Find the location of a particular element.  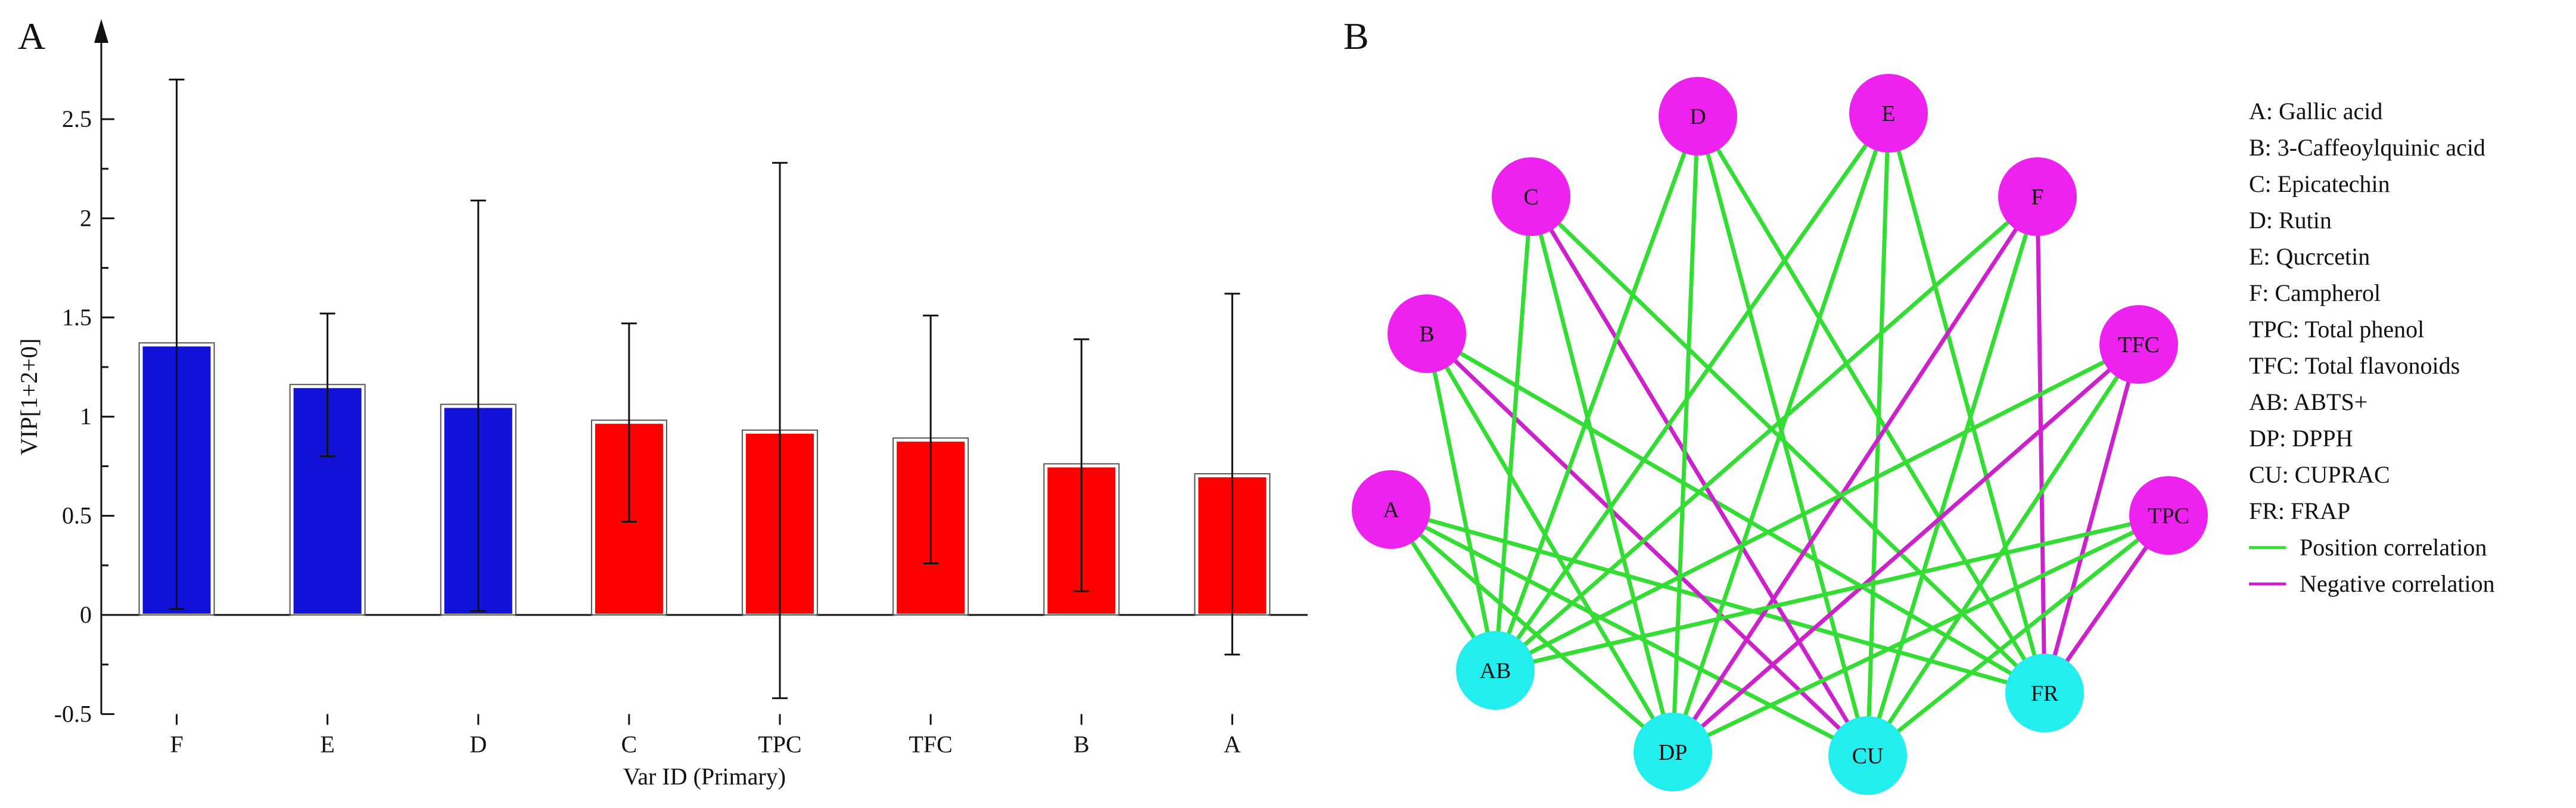

edge-F-AB is located at coordinates (1766, 433).